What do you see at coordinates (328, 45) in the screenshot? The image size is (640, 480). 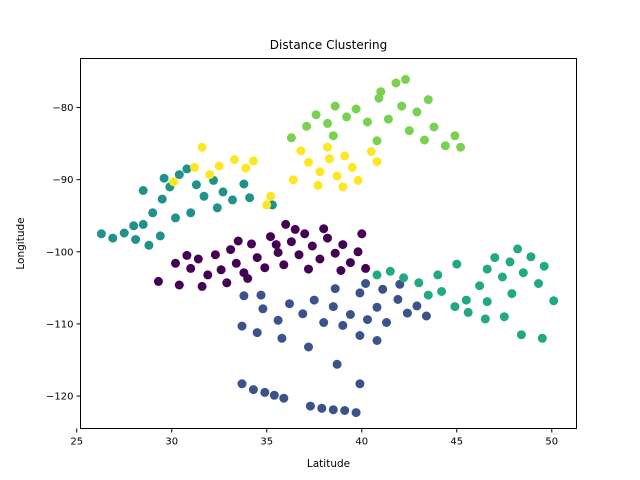 I see `chart-title: Distance Clustering` at bounding box center [328, 45].